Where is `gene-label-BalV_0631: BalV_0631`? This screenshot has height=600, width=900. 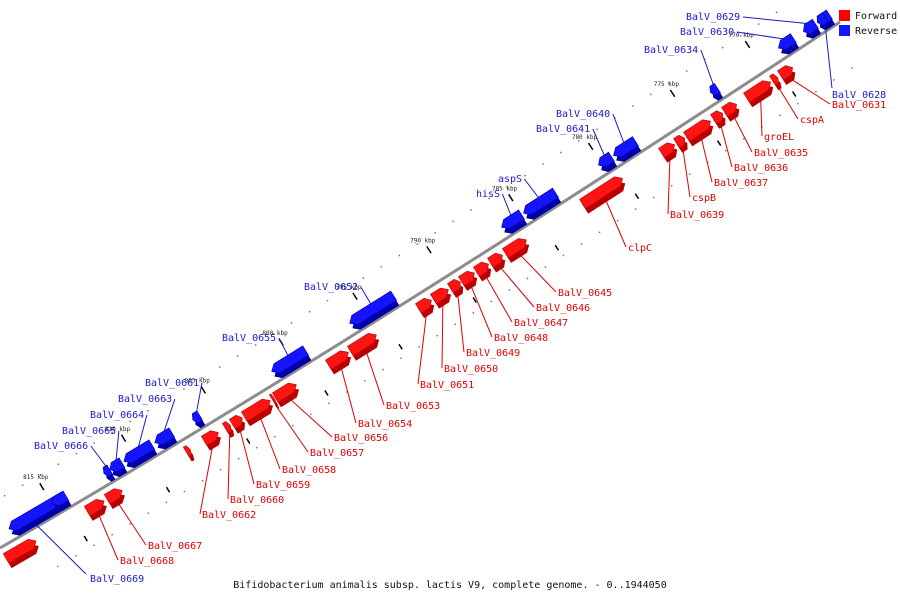
gene-label-BalV_0631: BalV_0631 is located at coordinates (859, 105).